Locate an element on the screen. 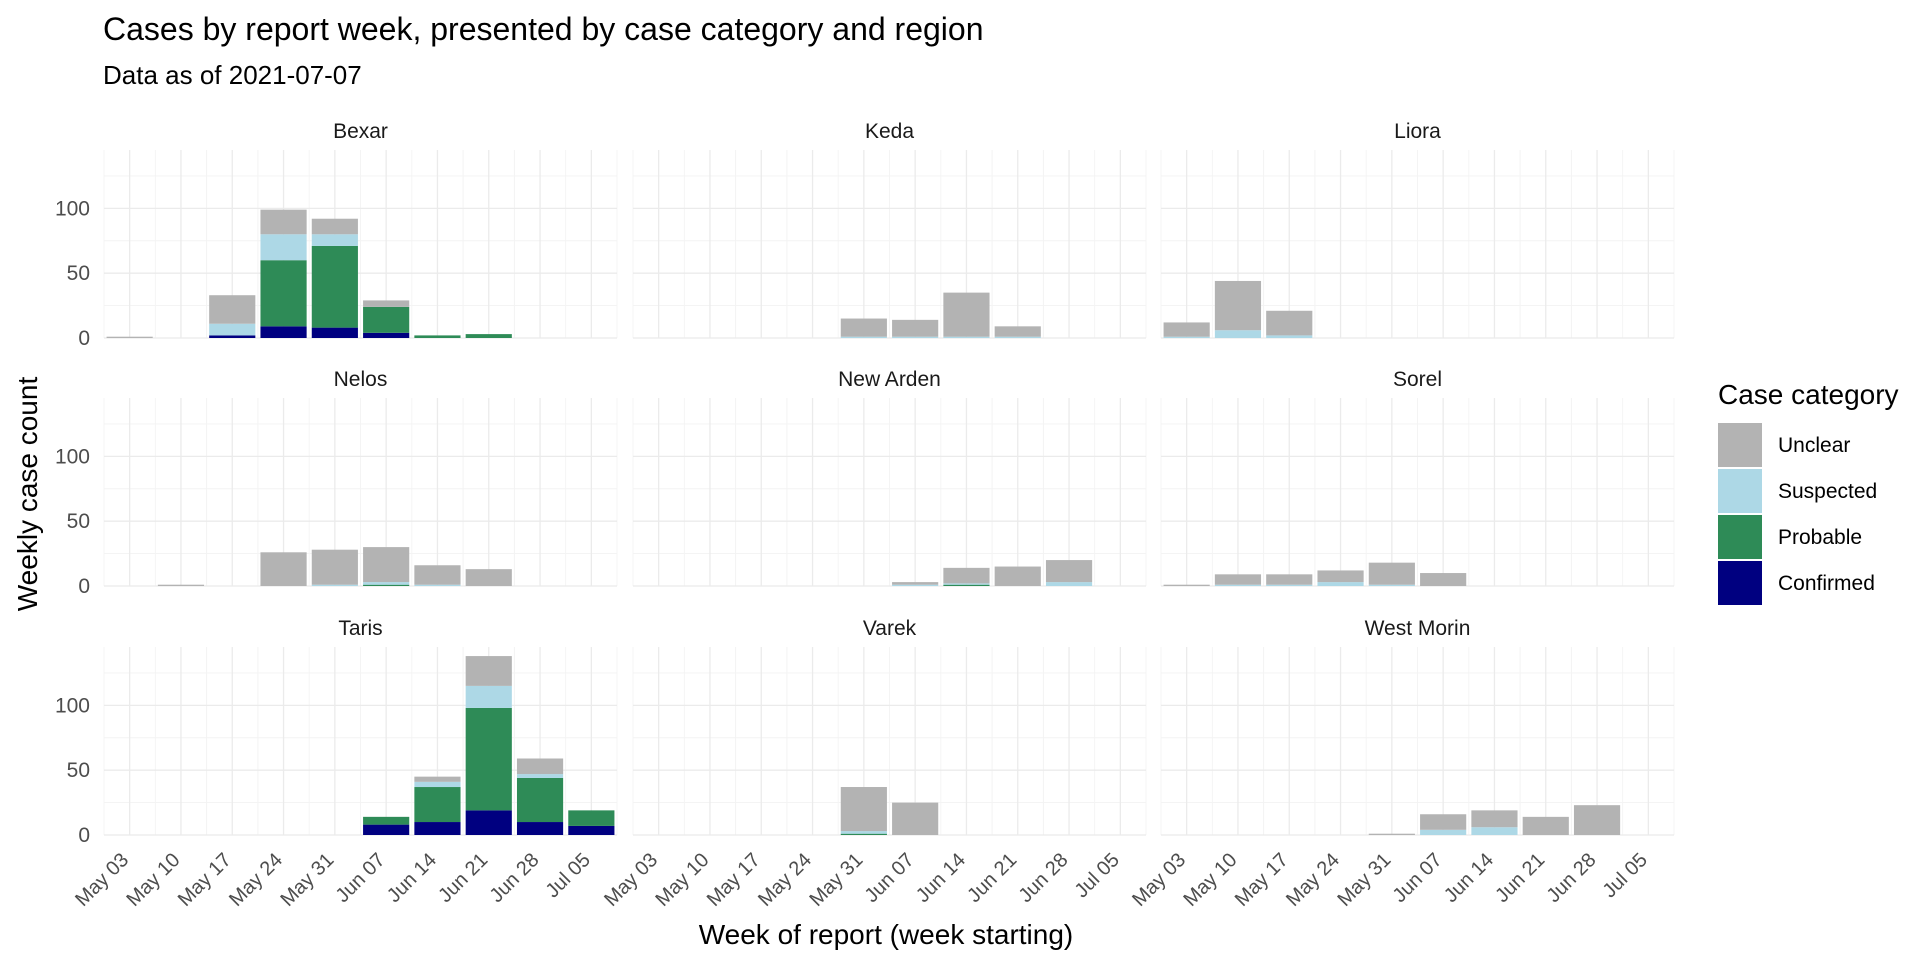 This screenshot has height=960, width=1920. x-tick-label: May 17 is located at coordinates (734, 880).